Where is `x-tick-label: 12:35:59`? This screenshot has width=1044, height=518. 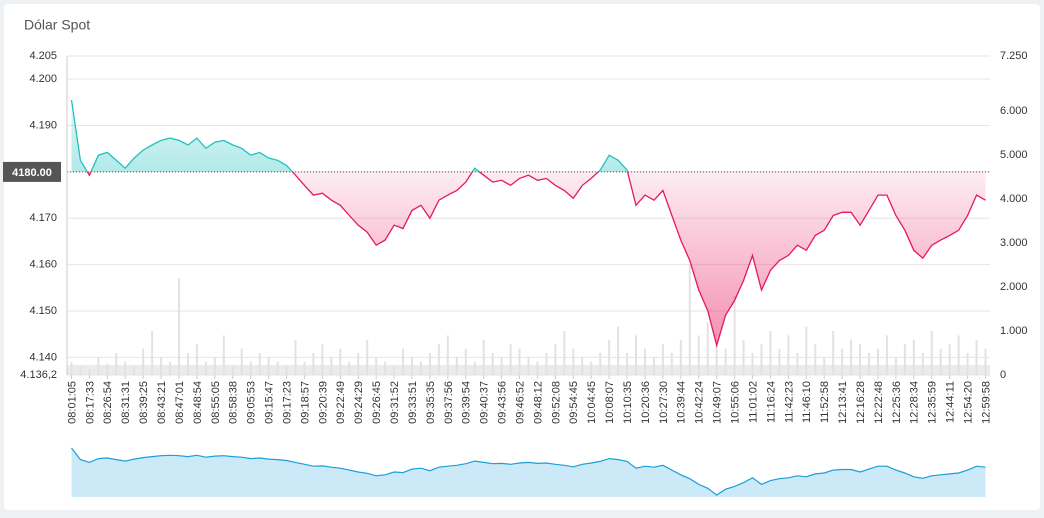
x-tick-label: 12:35:59 is located at coordinates (933, 402).